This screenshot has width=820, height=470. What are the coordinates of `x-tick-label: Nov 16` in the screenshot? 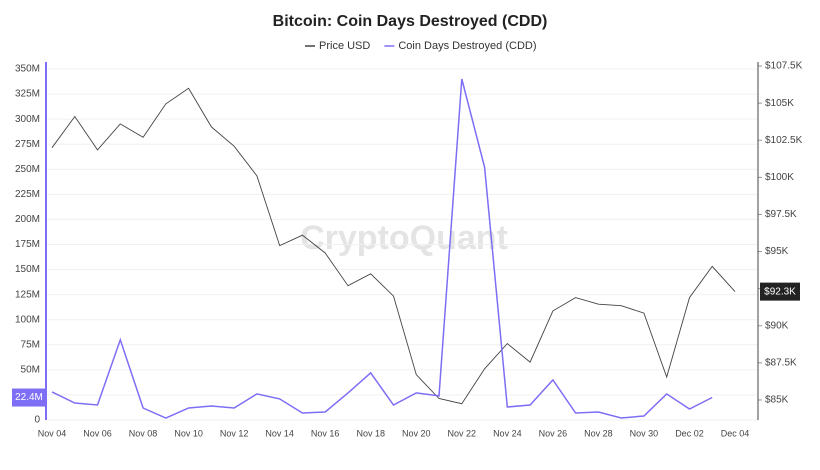 It's located at (325, 433).